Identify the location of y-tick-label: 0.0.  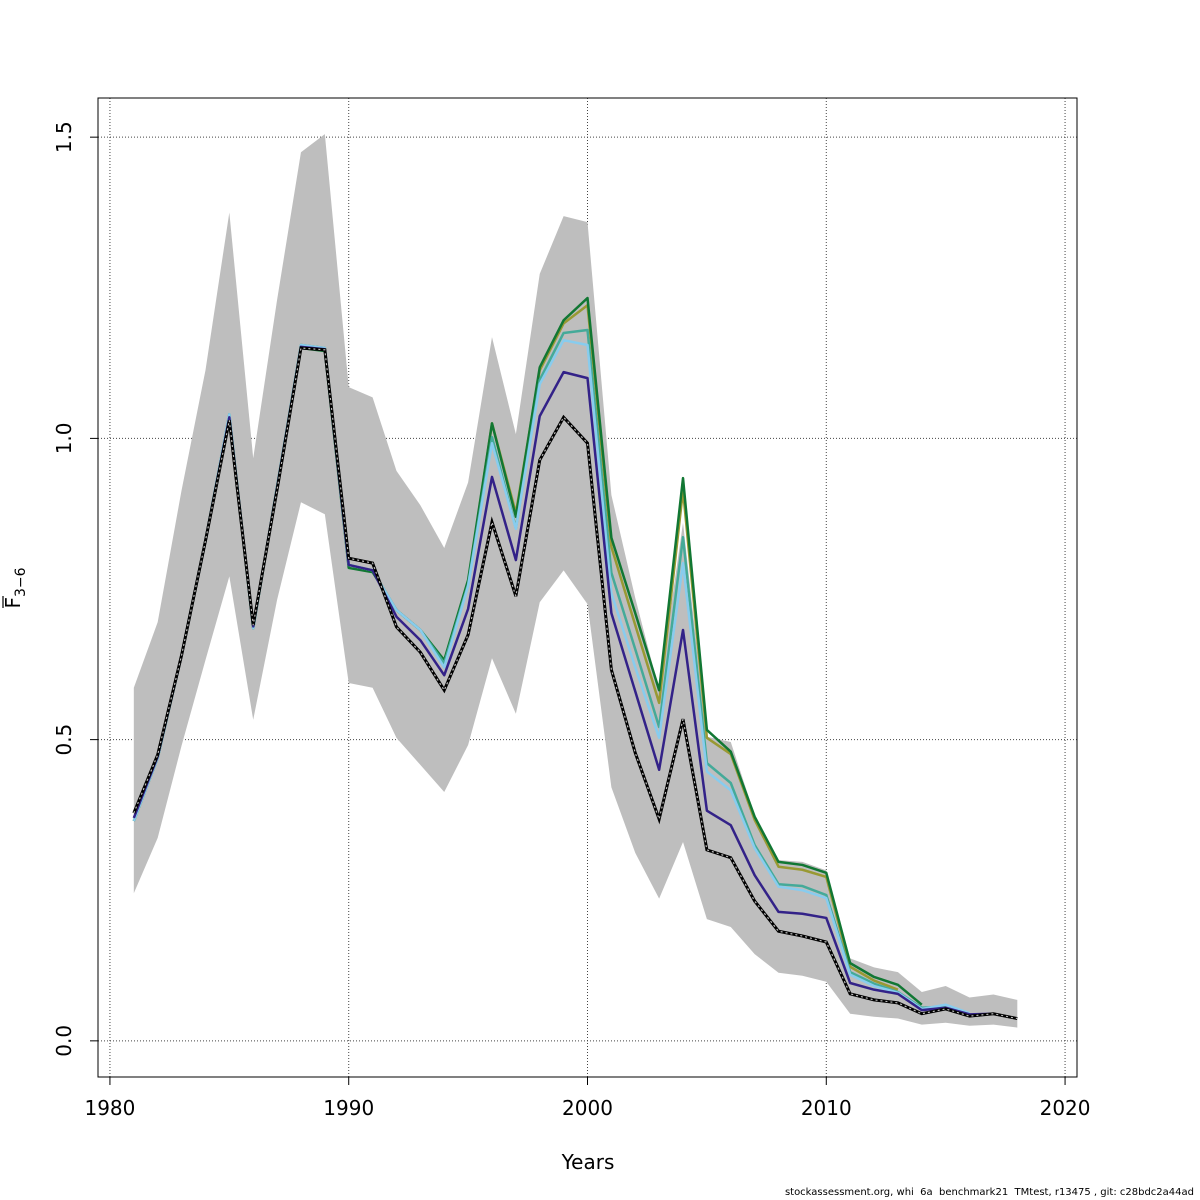
(64, 1041).